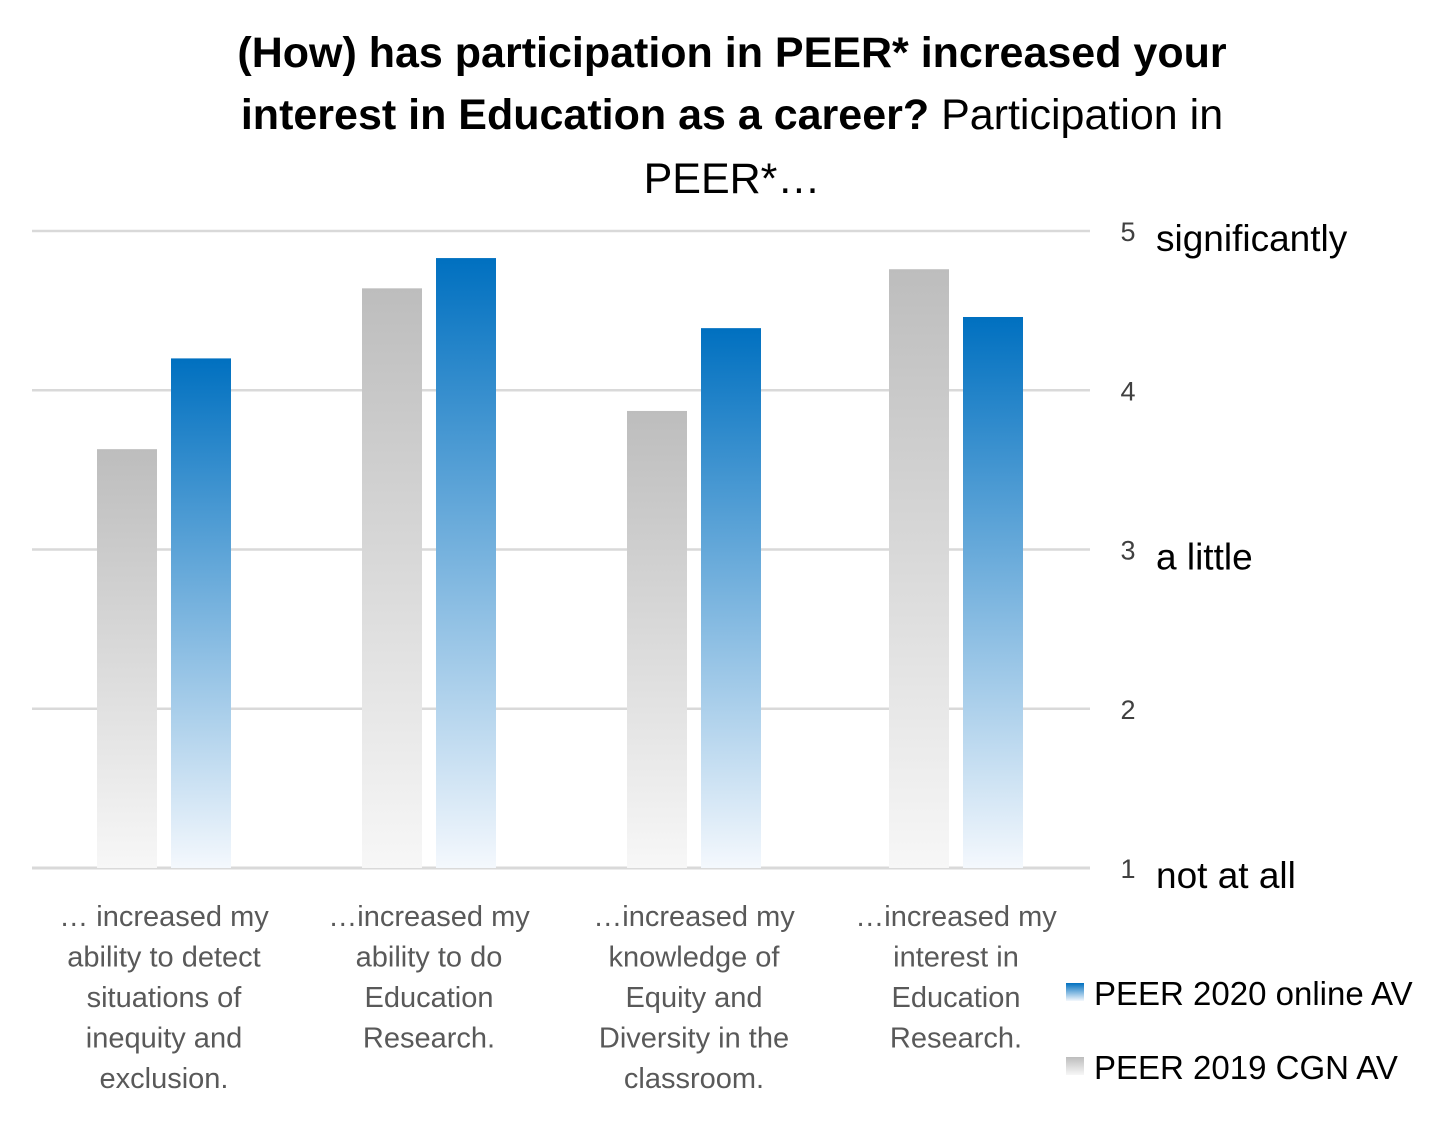 The width and height of the screenshot is (1440, 1134). Describe the element at coordinates (1204, 557) in the screenshot. I see `y-level-label: a little` at that location.